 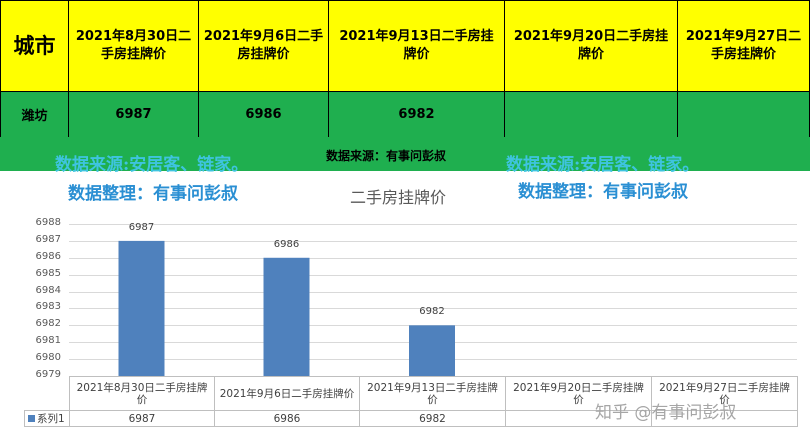 What do you see at coordinates (34, 46) in the screenshot?
I see `city-header: 城市` at bounding box center [34, 46].